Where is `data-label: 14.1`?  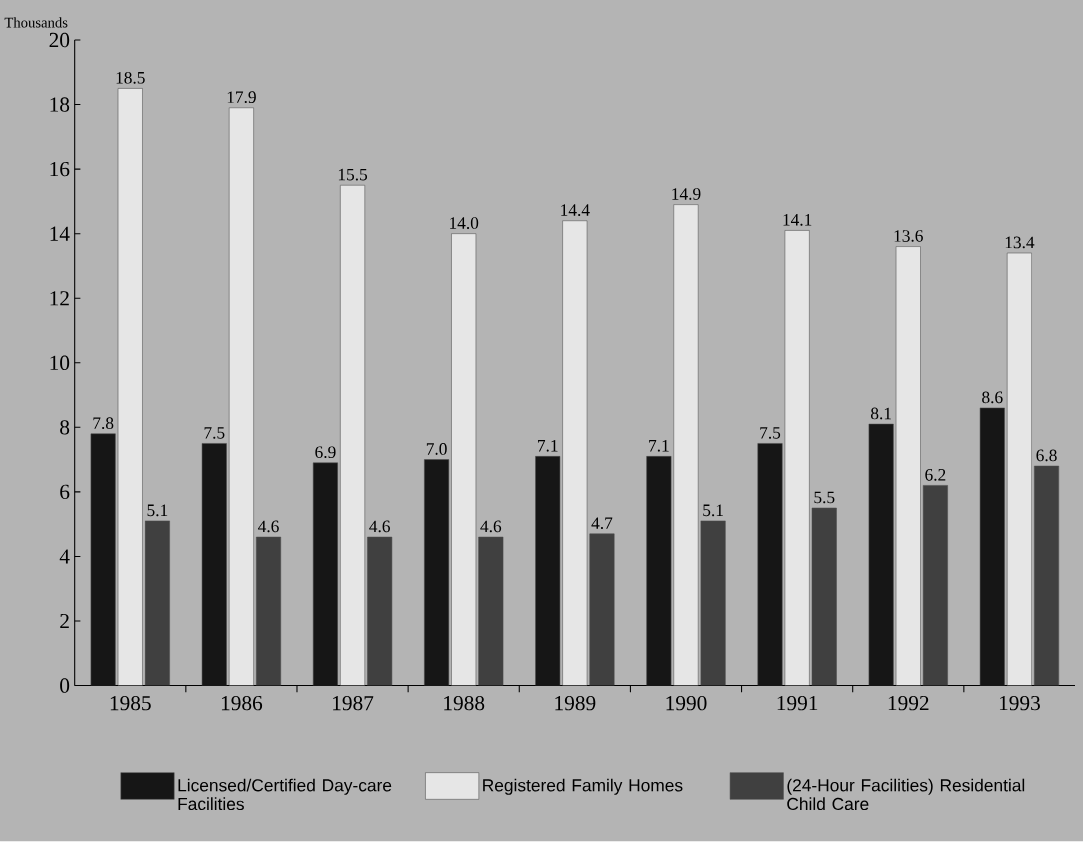 data-label: 14.1 is located at coordinates (797, 220).